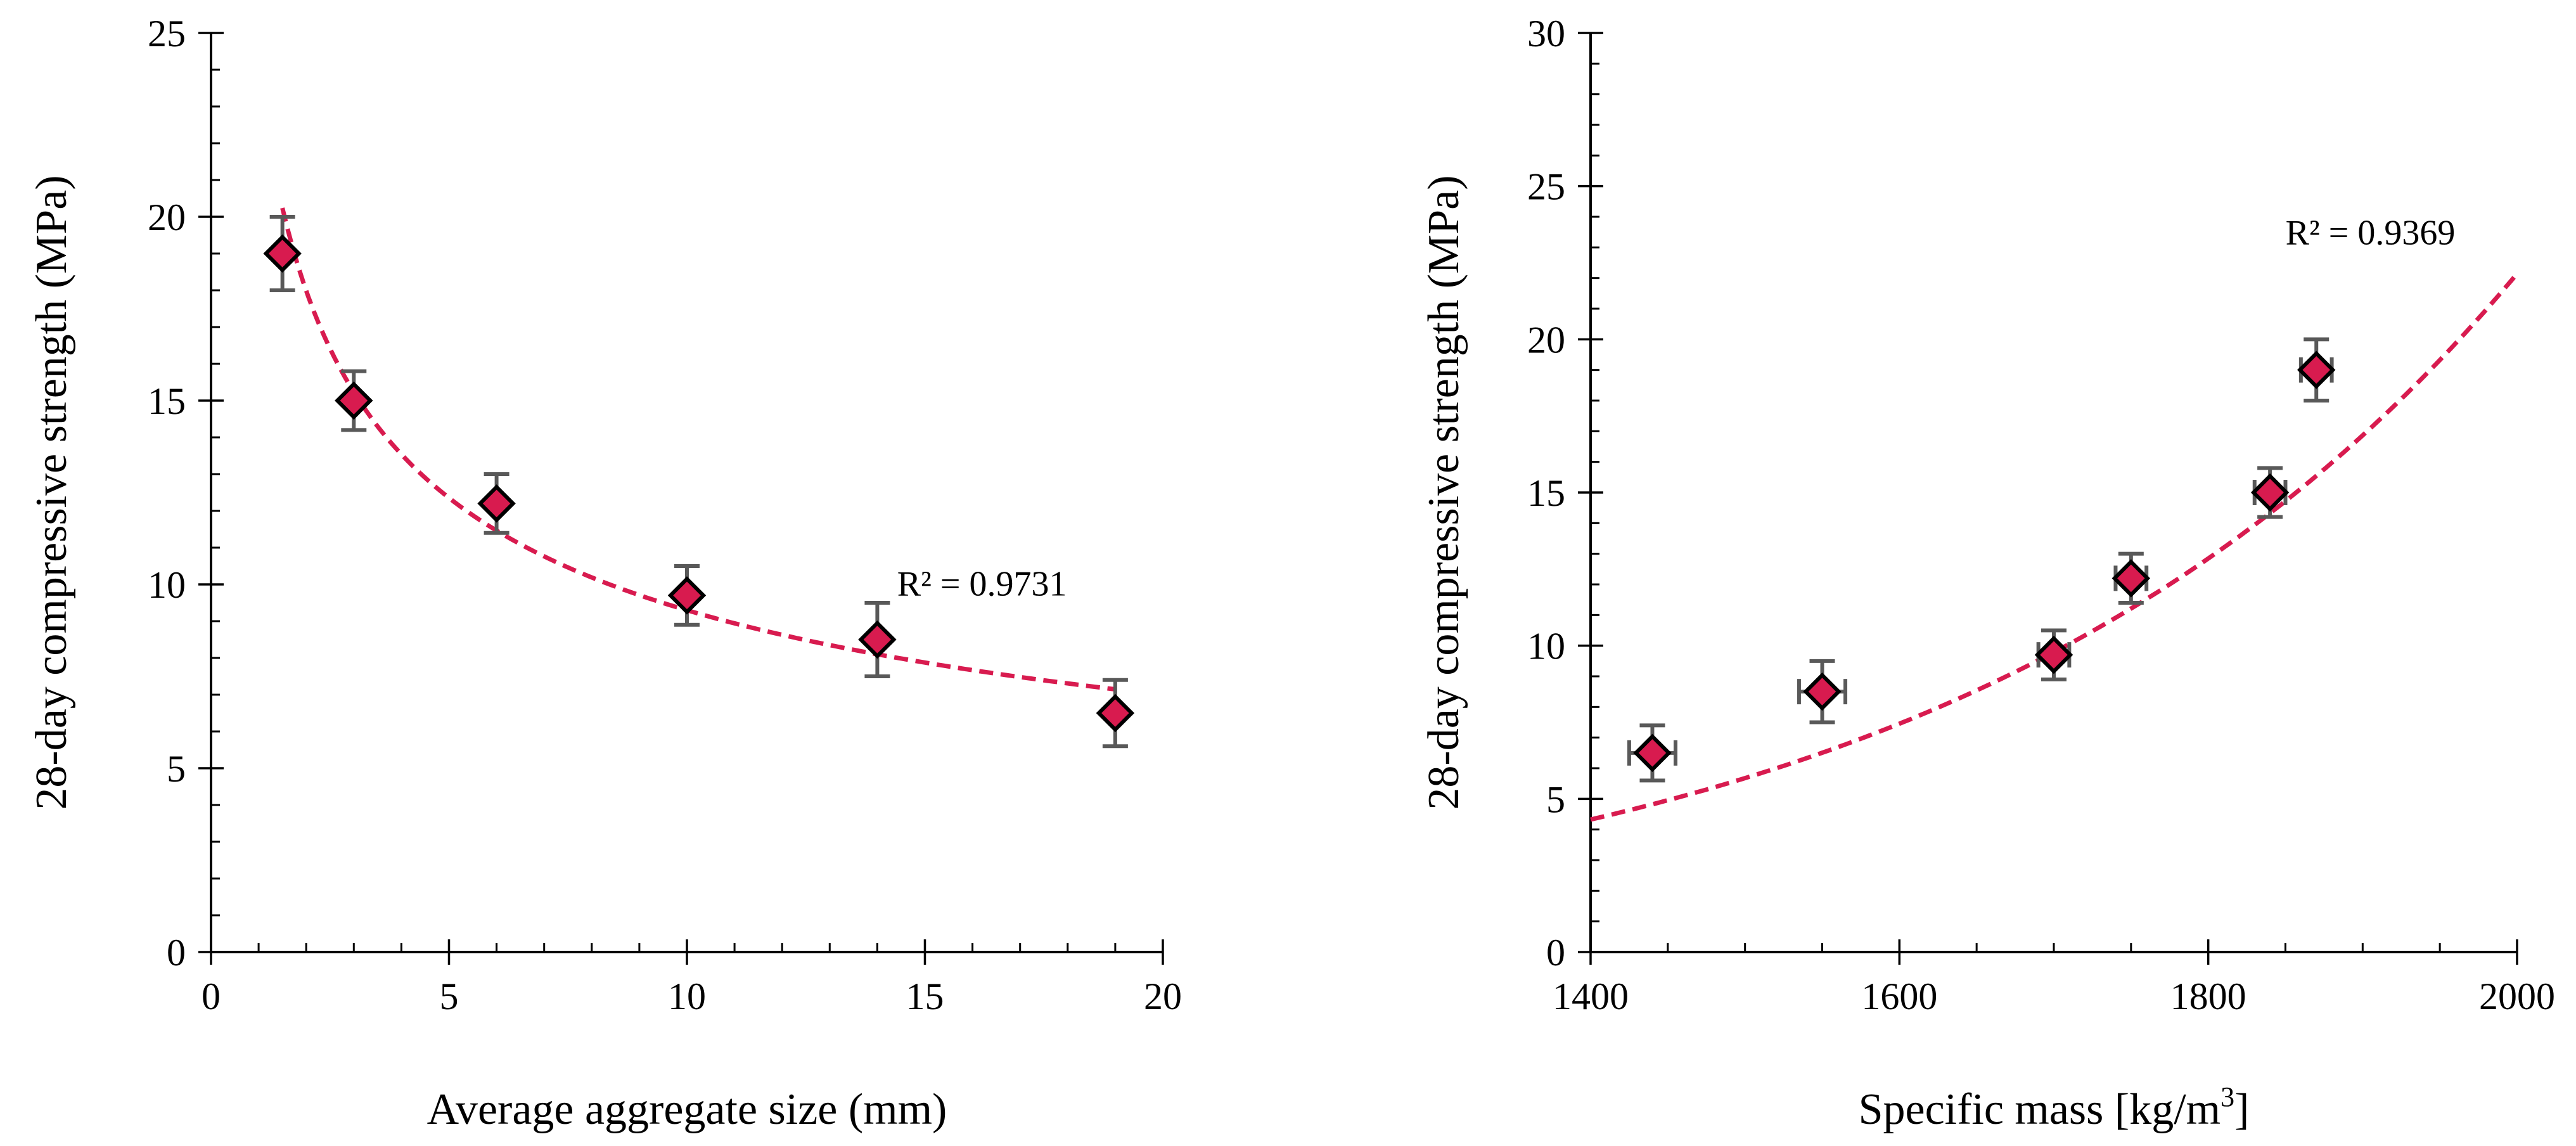 This screenshot has height=1146, width=2576. Describe the element at coordinates (1899, 996) in the screenshot. I see `x-tick-label: 1600` at that location.